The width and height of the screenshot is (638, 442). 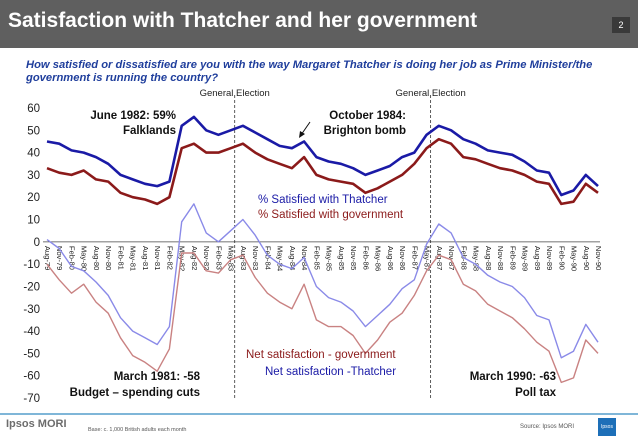 I want to click on x-tick-label: May-82, so click(x=182, y=258).